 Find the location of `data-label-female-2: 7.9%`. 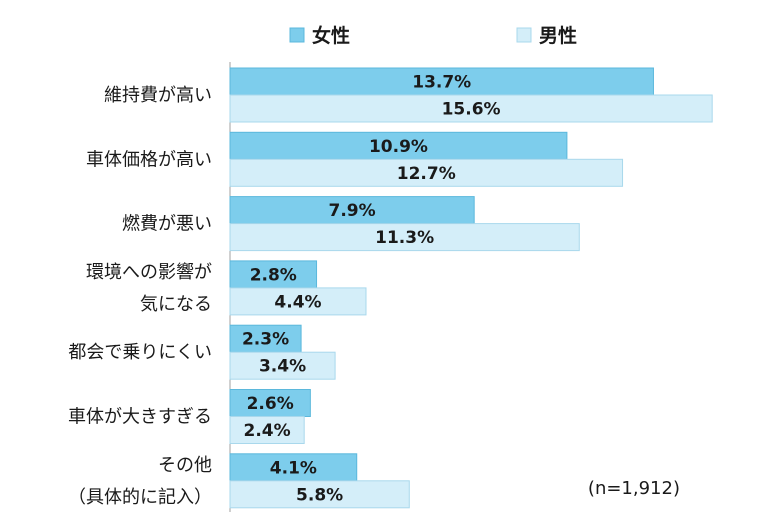

data-label-female-2: 7.9% is located at coordinates (352, 211).